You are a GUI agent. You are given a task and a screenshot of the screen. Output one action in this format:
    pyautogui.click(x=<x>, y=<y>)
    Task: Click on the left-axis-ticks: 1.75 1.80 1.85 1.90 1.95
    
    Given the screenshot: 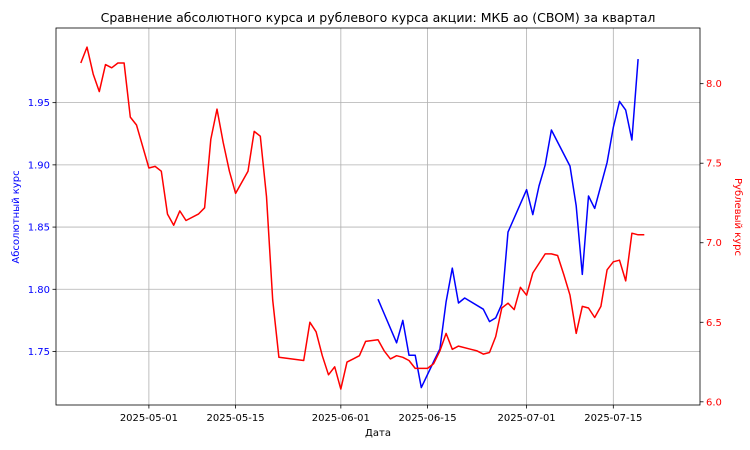 What is the action you would take?
    pyautogui.click(x=42, y=228)
    